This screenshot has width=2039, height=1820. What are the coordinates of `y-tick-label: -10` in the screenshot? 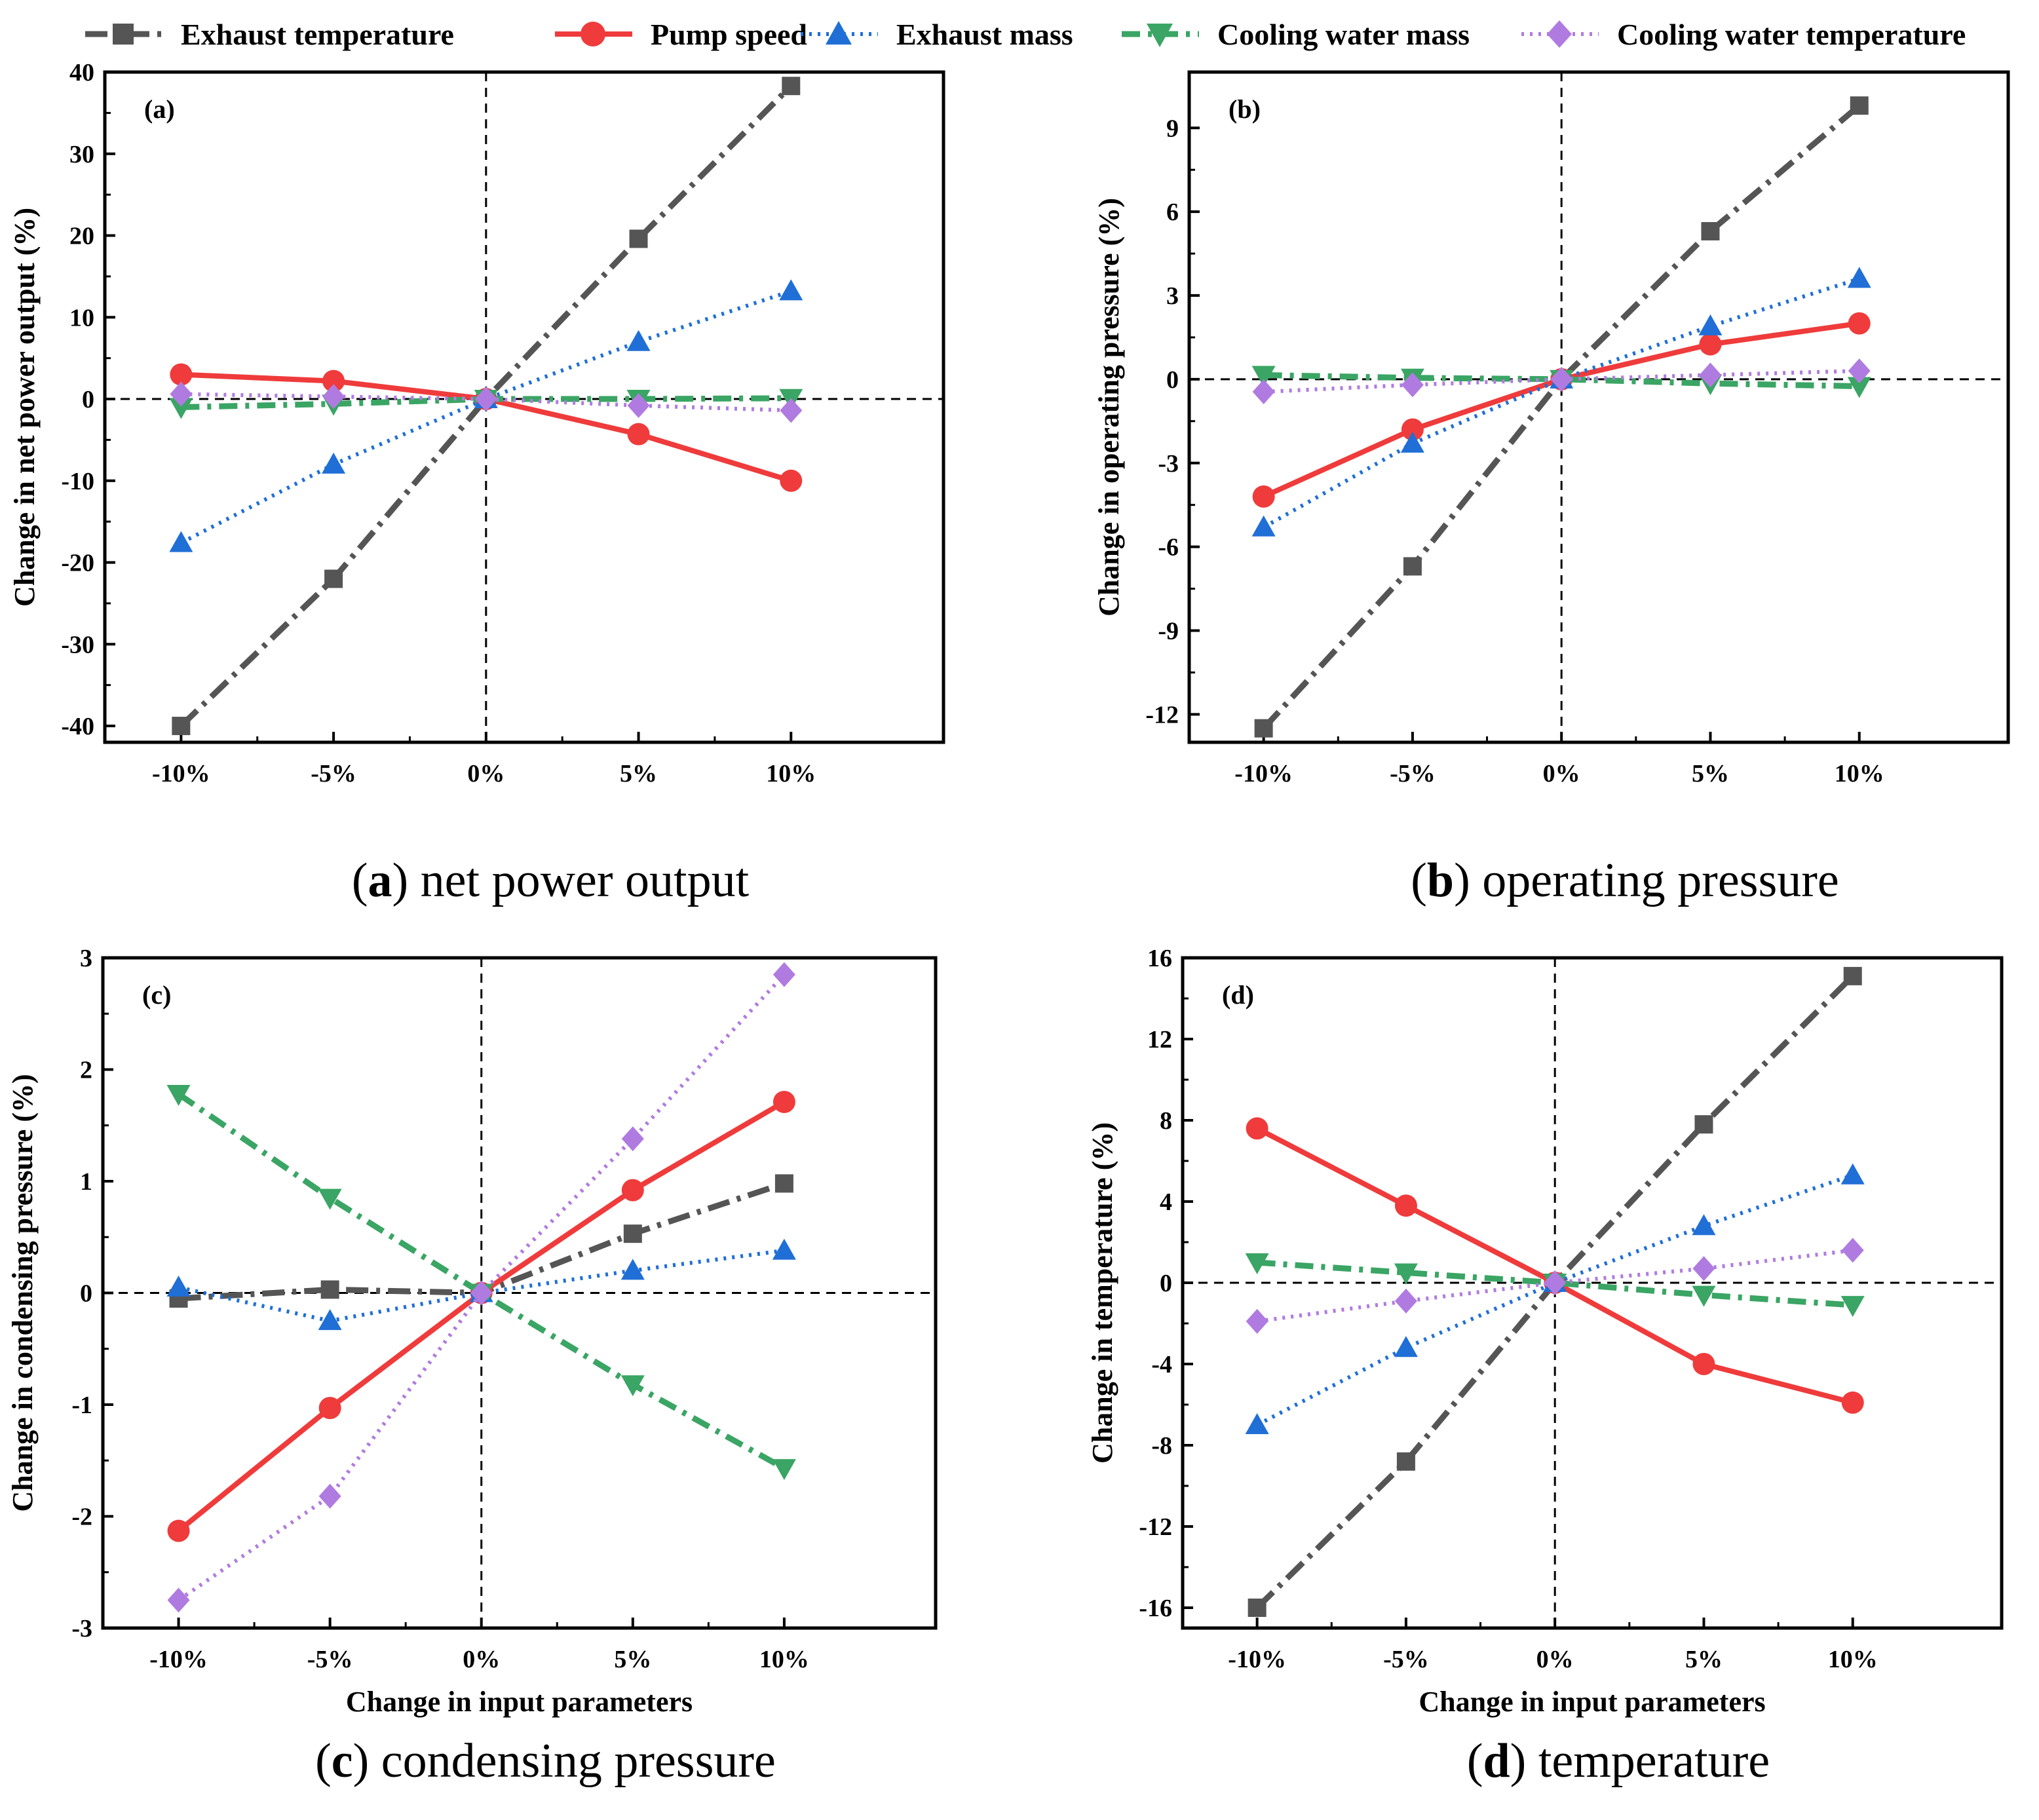 It's located at (77, 481).